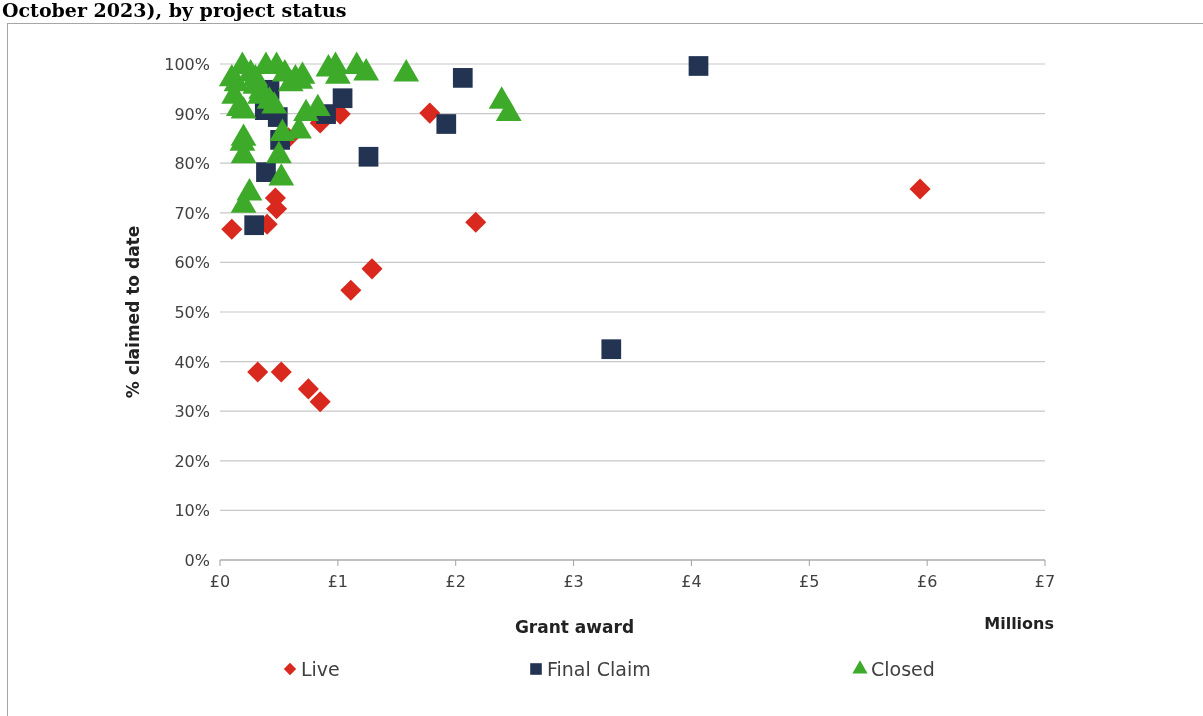  What do you see at coordinates (691, 581) in the screenshot?
I see `x-tick-label: £4` at bounding box center [691, 581].